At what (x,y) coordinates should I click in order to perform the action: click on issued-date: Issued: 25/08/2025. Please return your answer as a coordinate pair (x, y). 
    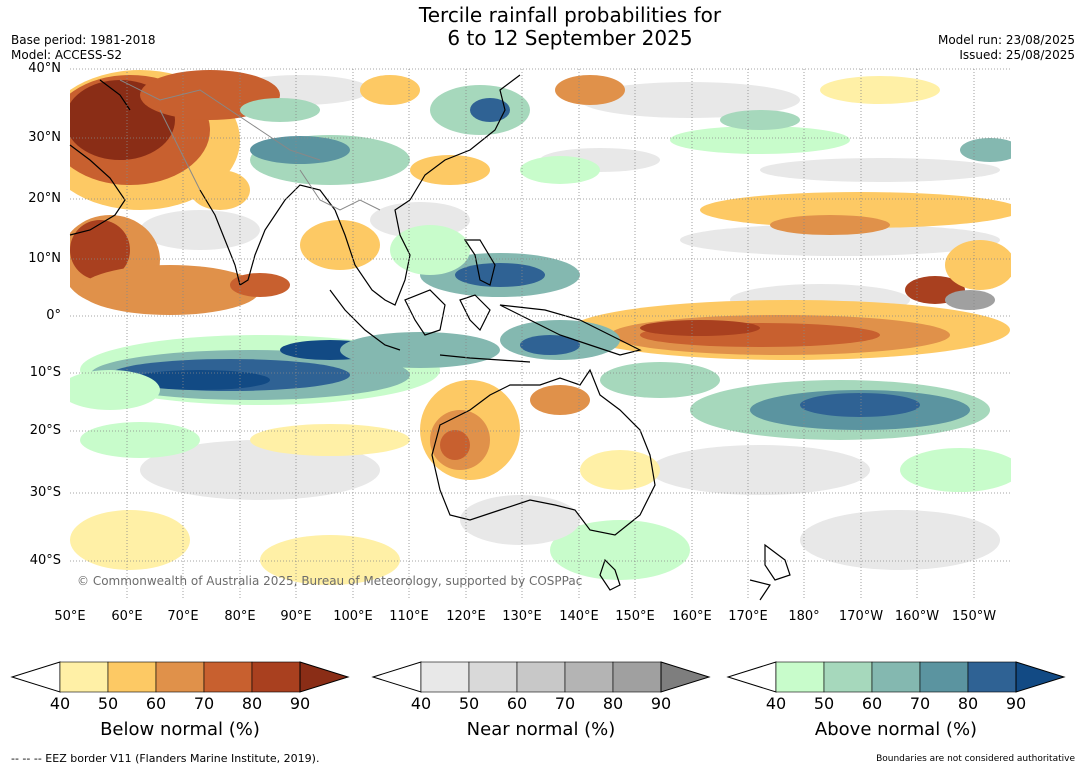
    Looking at the image, I should click on (1017, 55).